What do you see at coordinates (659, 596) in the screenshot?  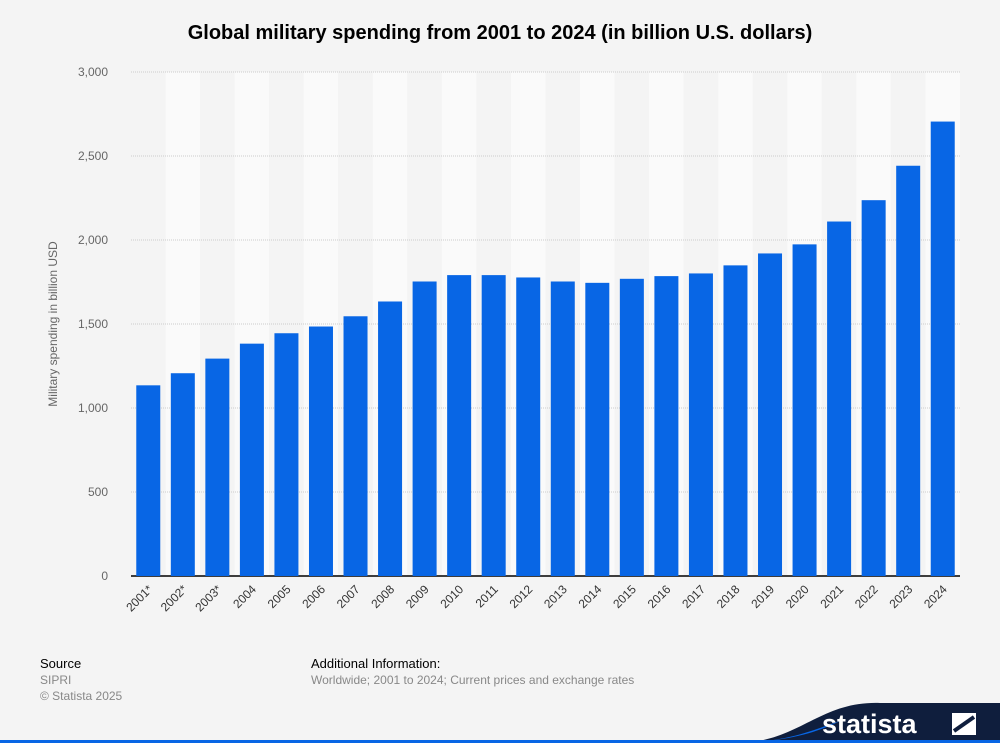 I see `x-tick-label: 2016` at bounding box center [659, 596].